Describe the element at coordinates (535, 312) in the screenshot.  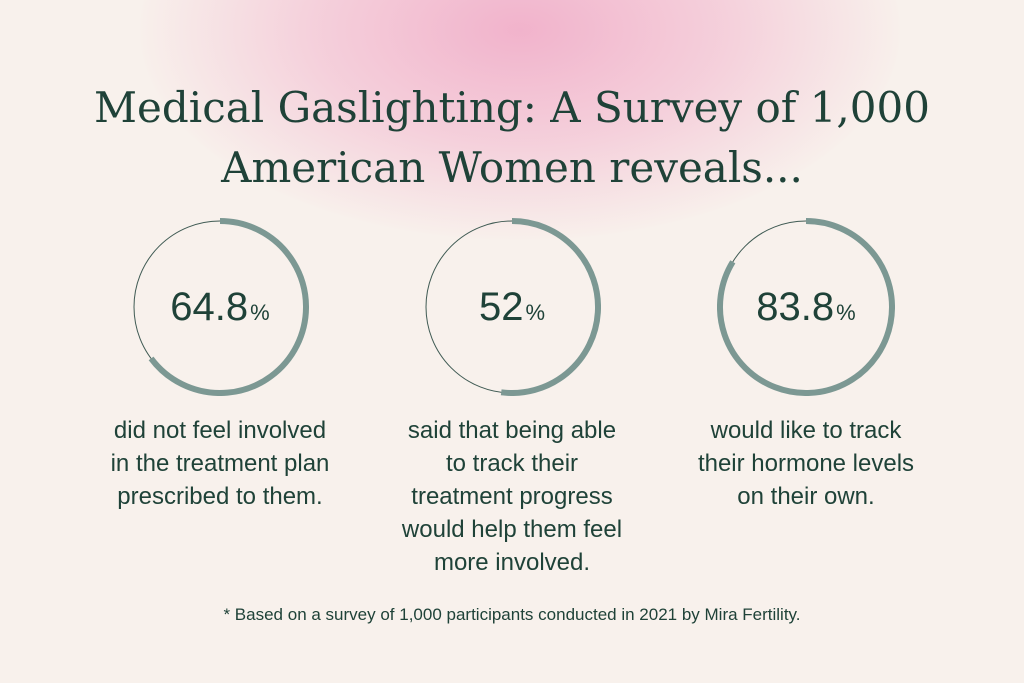
I see `stat-unit-2: %` at that location.